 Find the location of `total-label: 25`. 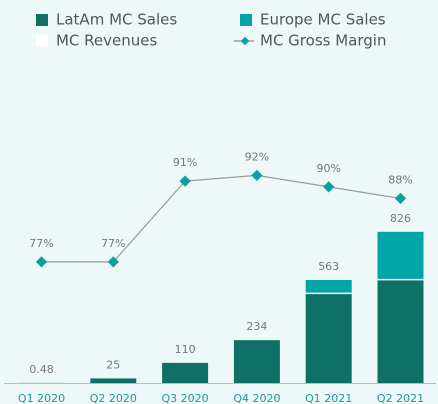

total-label: 25 is located at coordinates (113, 364).